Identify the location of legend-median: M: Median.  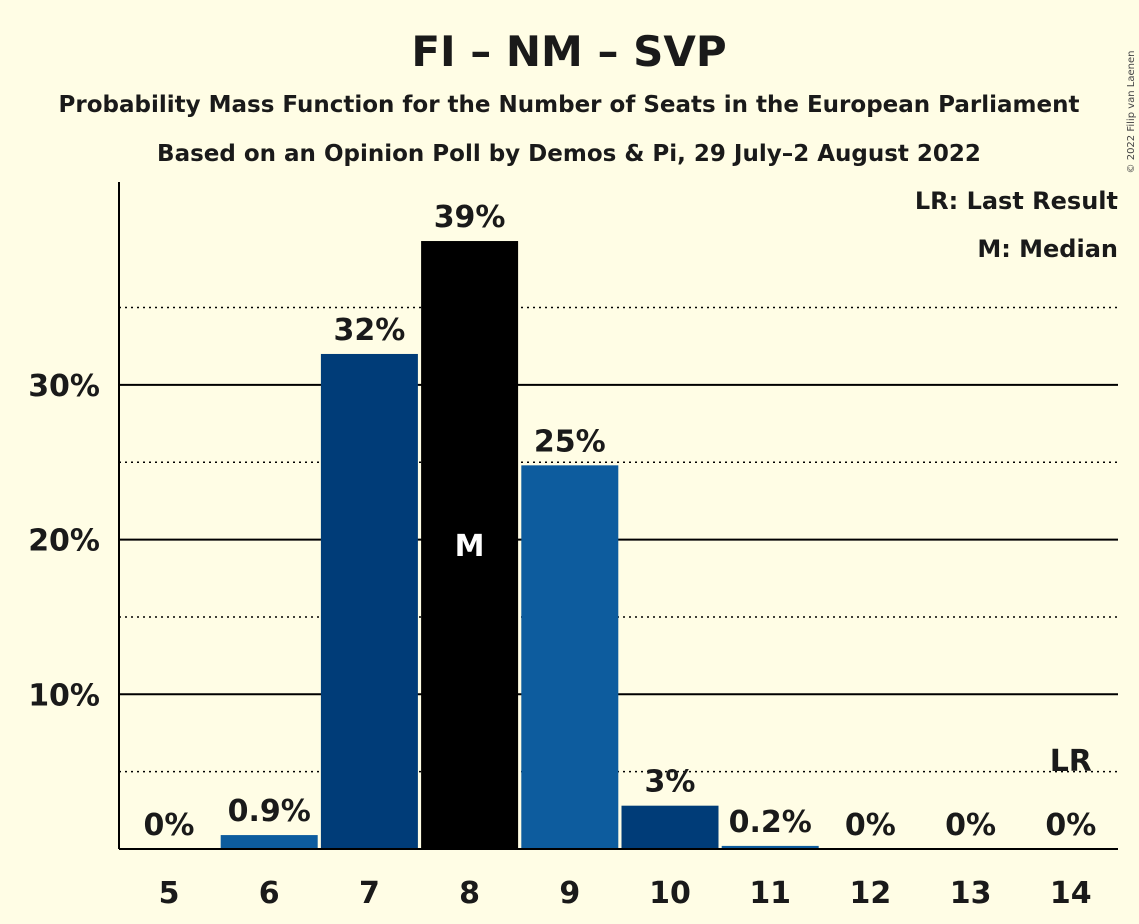
(1047, 249).